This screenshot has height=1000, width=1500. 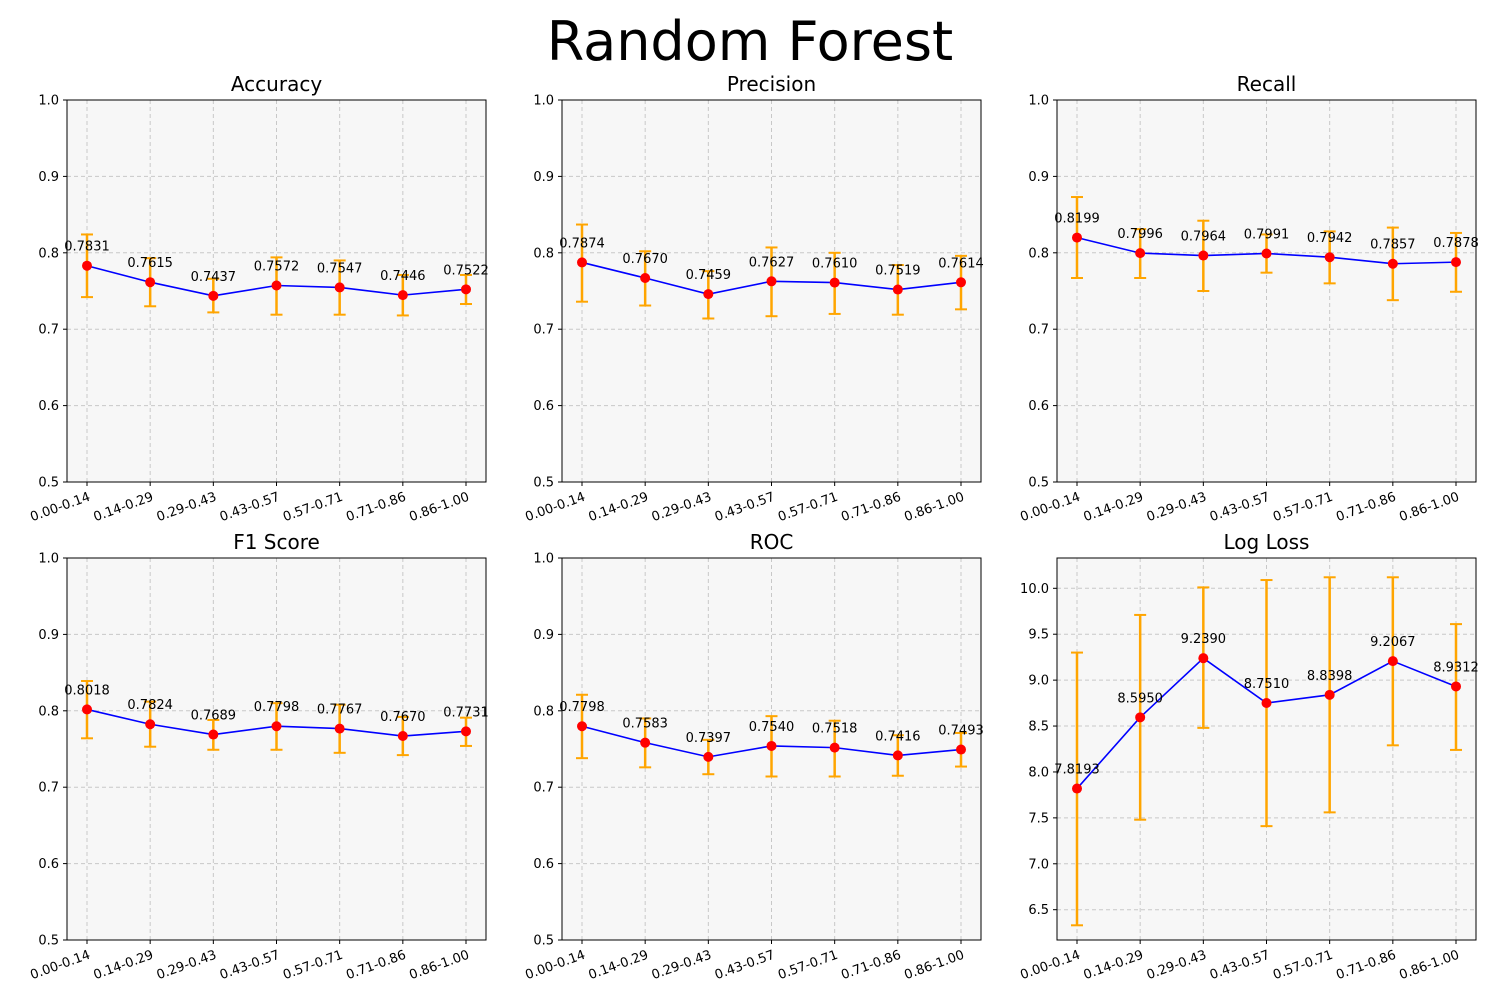 What do you see at coordinates (1038, 910) in the screenshot?
I see `y-tick-label: 6.5` at bounding box center [1038, 910].